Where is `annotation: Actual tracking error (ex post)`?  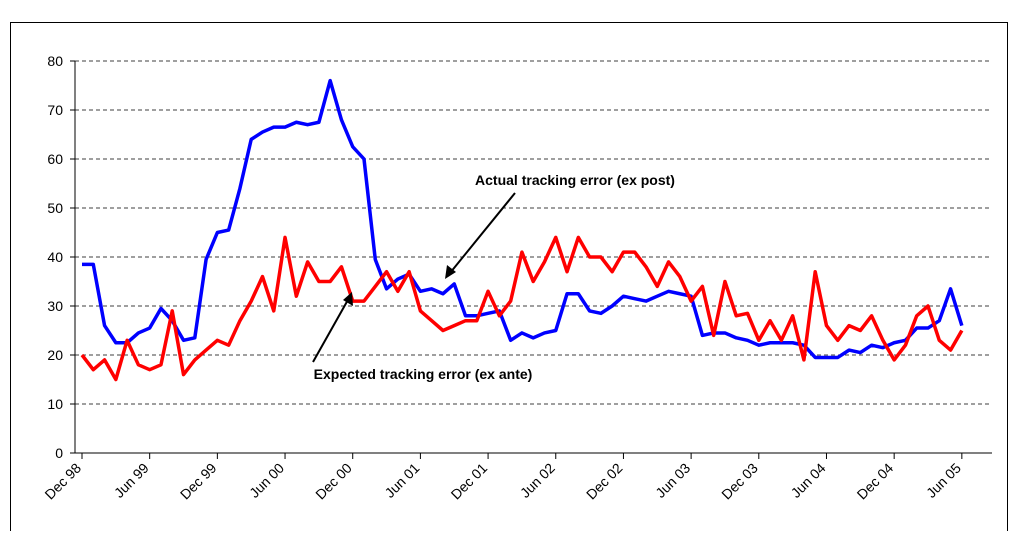 annotation: Actual tracking error (ex post) is located at coordinates (575, 180).